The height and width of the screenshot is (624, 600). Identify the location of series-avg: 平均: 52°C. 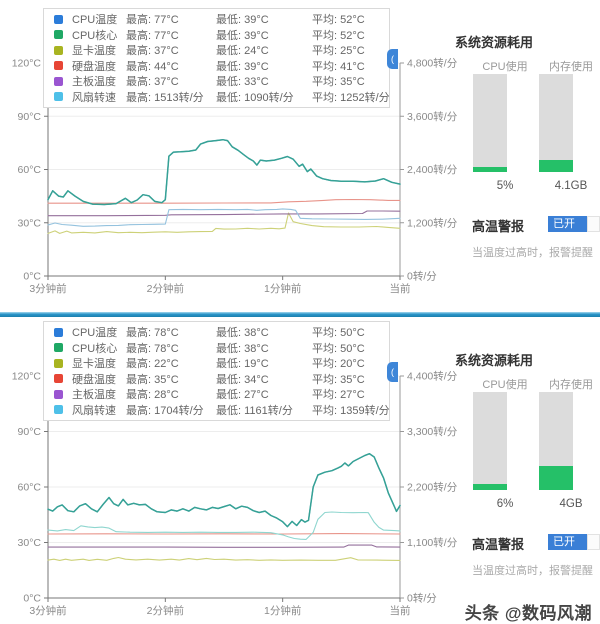
(338, 20).